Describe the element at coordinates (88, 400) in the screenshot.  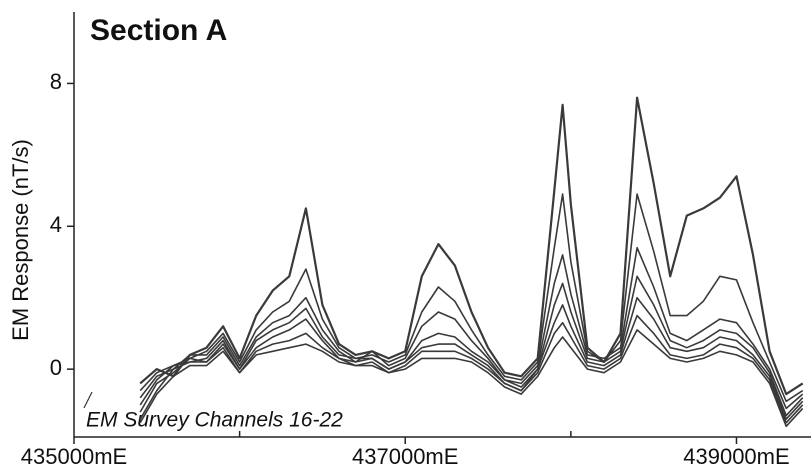
I see `annotation-leader` at that location.